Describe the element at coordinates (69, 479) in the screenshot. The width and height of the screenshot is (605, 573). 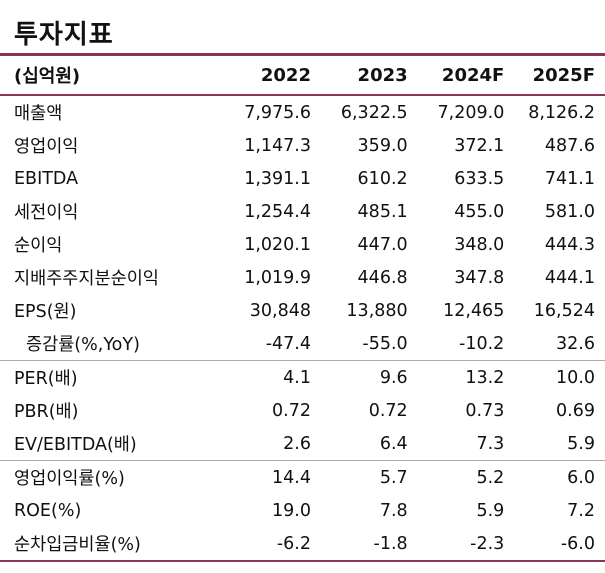
I see `row-label: 영업이익률(%)` at that location.